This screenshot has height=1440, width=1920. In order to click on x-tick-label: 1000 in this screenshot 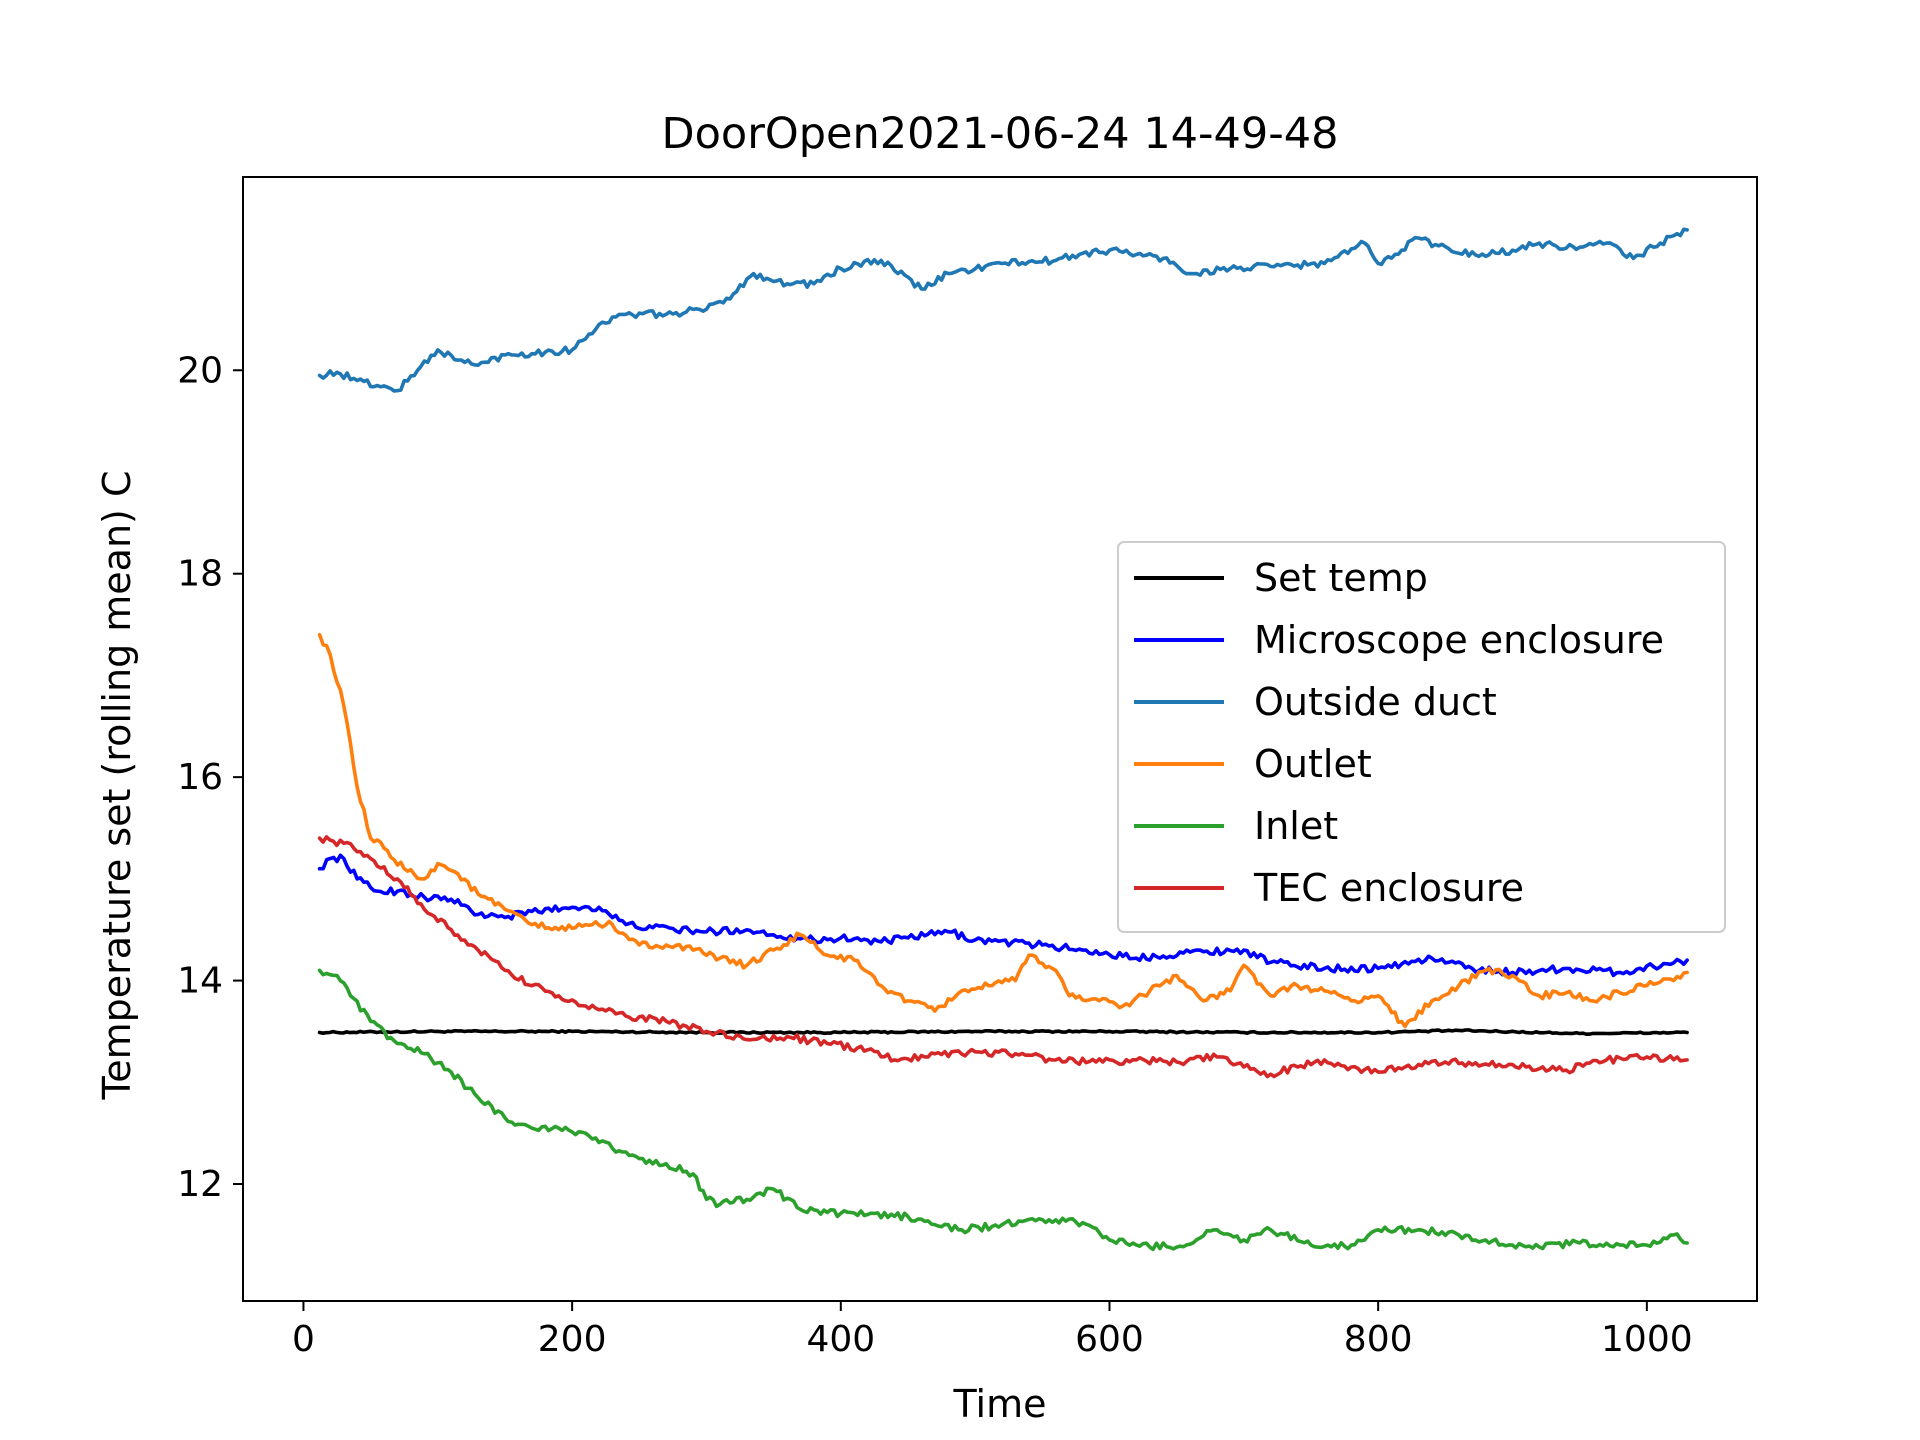, I will do `click(1647, 1339)`.